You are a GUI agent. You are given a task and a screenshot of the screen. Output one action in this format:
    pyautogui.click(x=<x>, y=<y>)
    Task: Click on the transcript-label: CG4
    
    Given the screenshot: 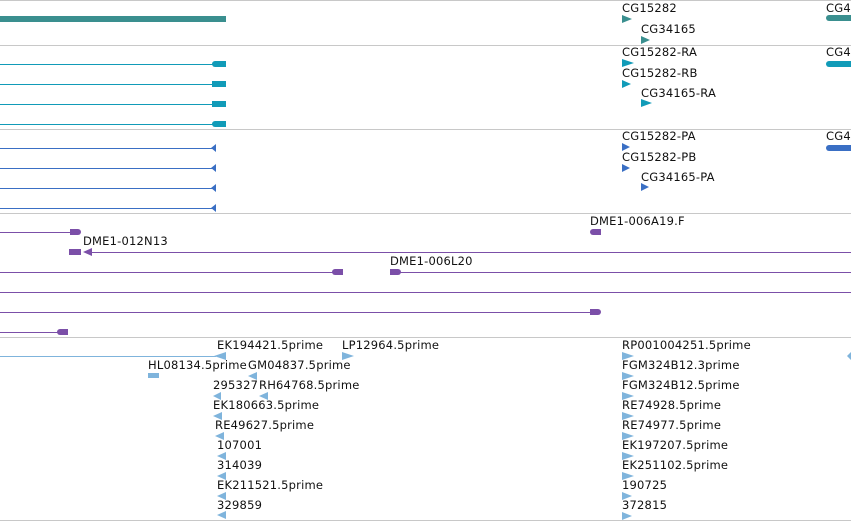 What is the action you would take?
    pyautogui.click(x=838, y=52)
    